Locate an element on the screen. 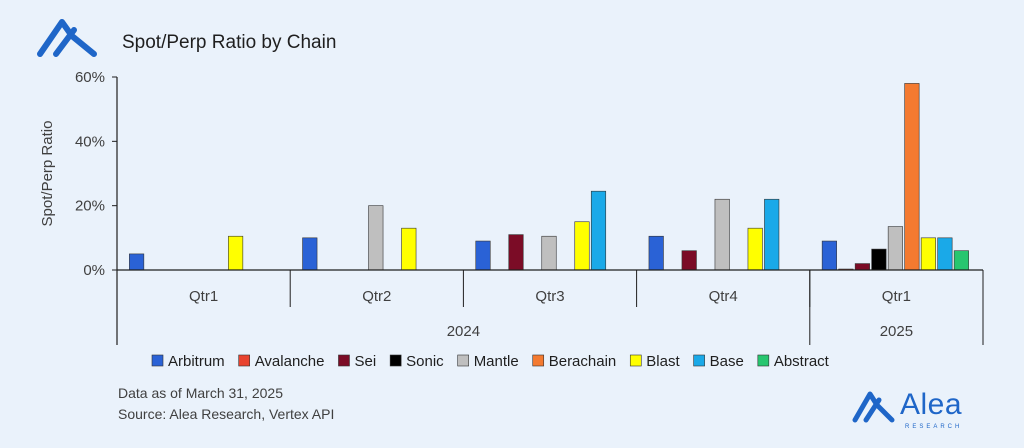 This screenshot has width=1024, height=448. y-tick-label: 20% is located at coordinates (90, 206).